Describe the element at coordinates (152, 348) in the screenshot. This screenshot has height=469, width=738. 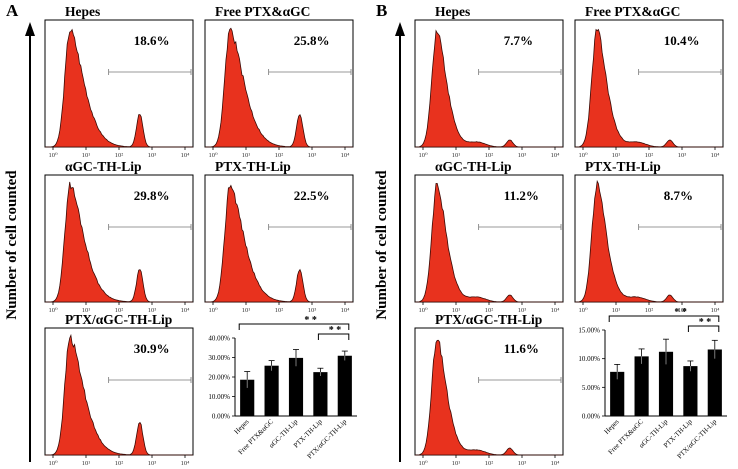
I see `gate-percent: 30.9%` at that location.